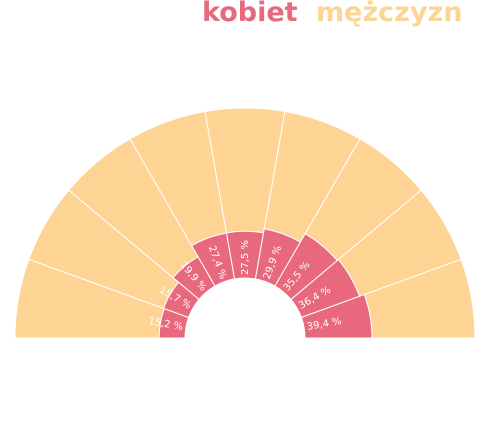 The width and height of the screenshot is (492, 440). Describe the element at coordinates (336, 316) in the screenshot. I see `women-segment` at that location.